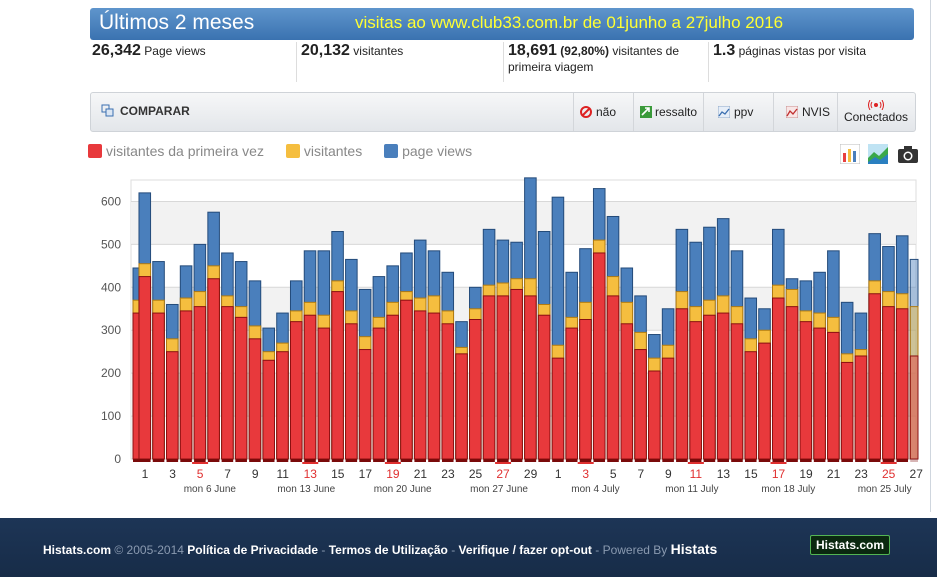  What do you see at coordinates (604, 112) in the screenshot?
I see `nao-button: não` at bounding box center [604, 112].